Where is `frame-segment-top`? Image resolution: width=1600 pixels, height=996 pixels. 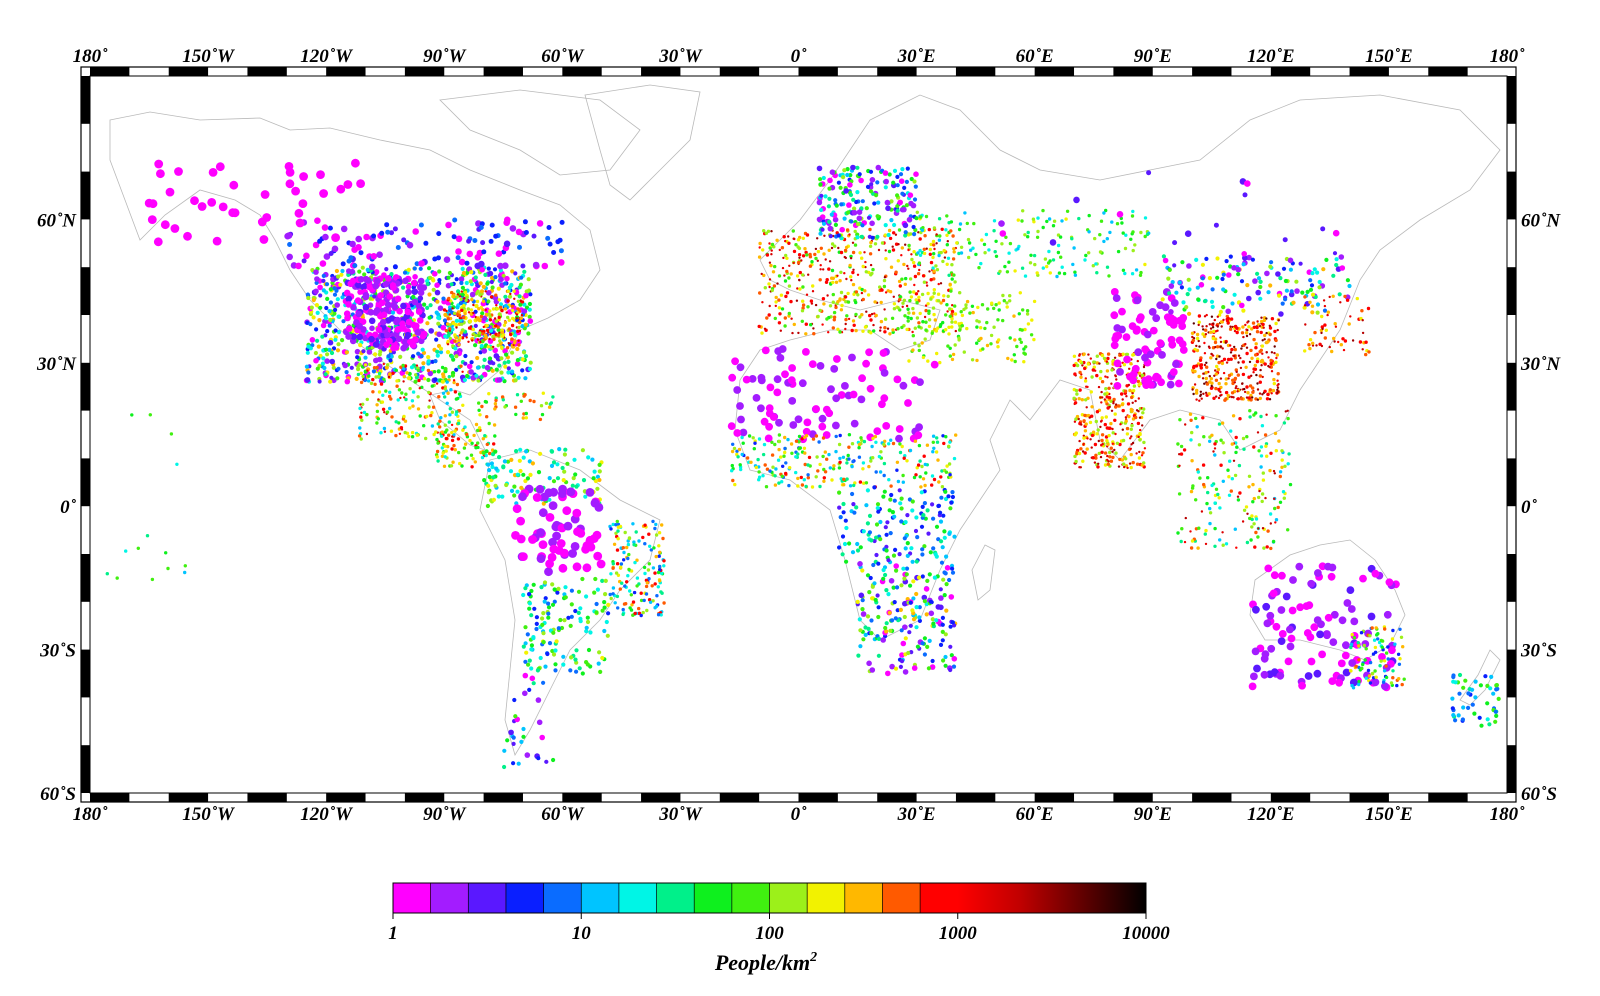
frame-segment-top is located at coordinates (1054, 71).